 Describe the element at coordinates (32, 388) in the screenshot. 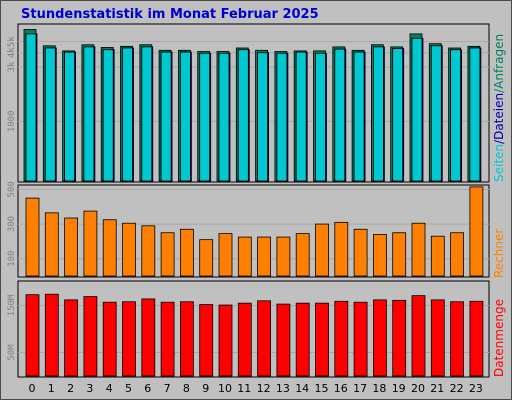

I see `xtick-label: 0` at that location.